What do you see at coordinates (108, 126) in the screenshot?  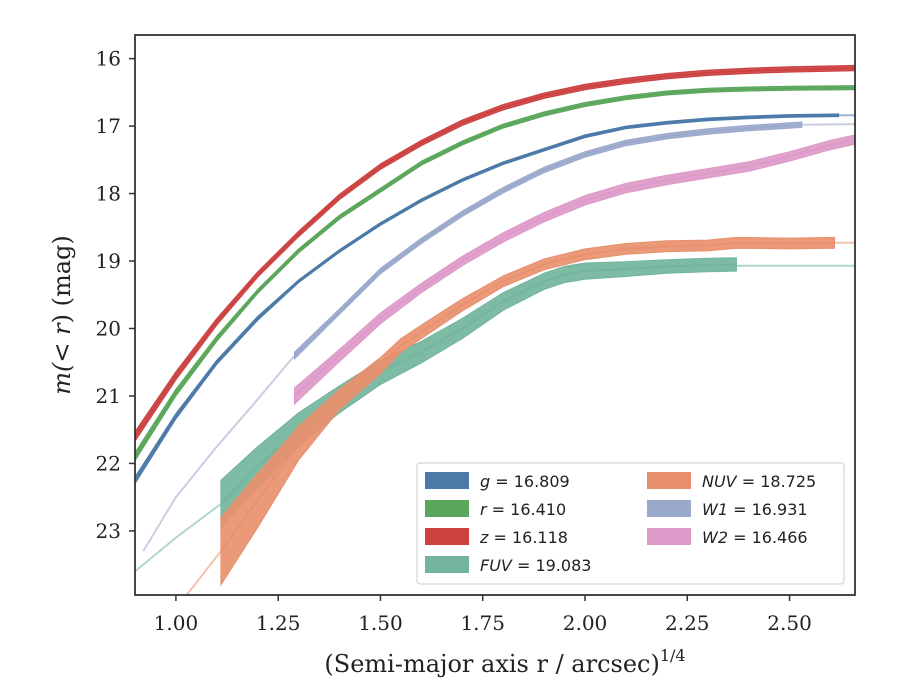 I see `y-tick-label: 17` at bounding box center [108, 126].